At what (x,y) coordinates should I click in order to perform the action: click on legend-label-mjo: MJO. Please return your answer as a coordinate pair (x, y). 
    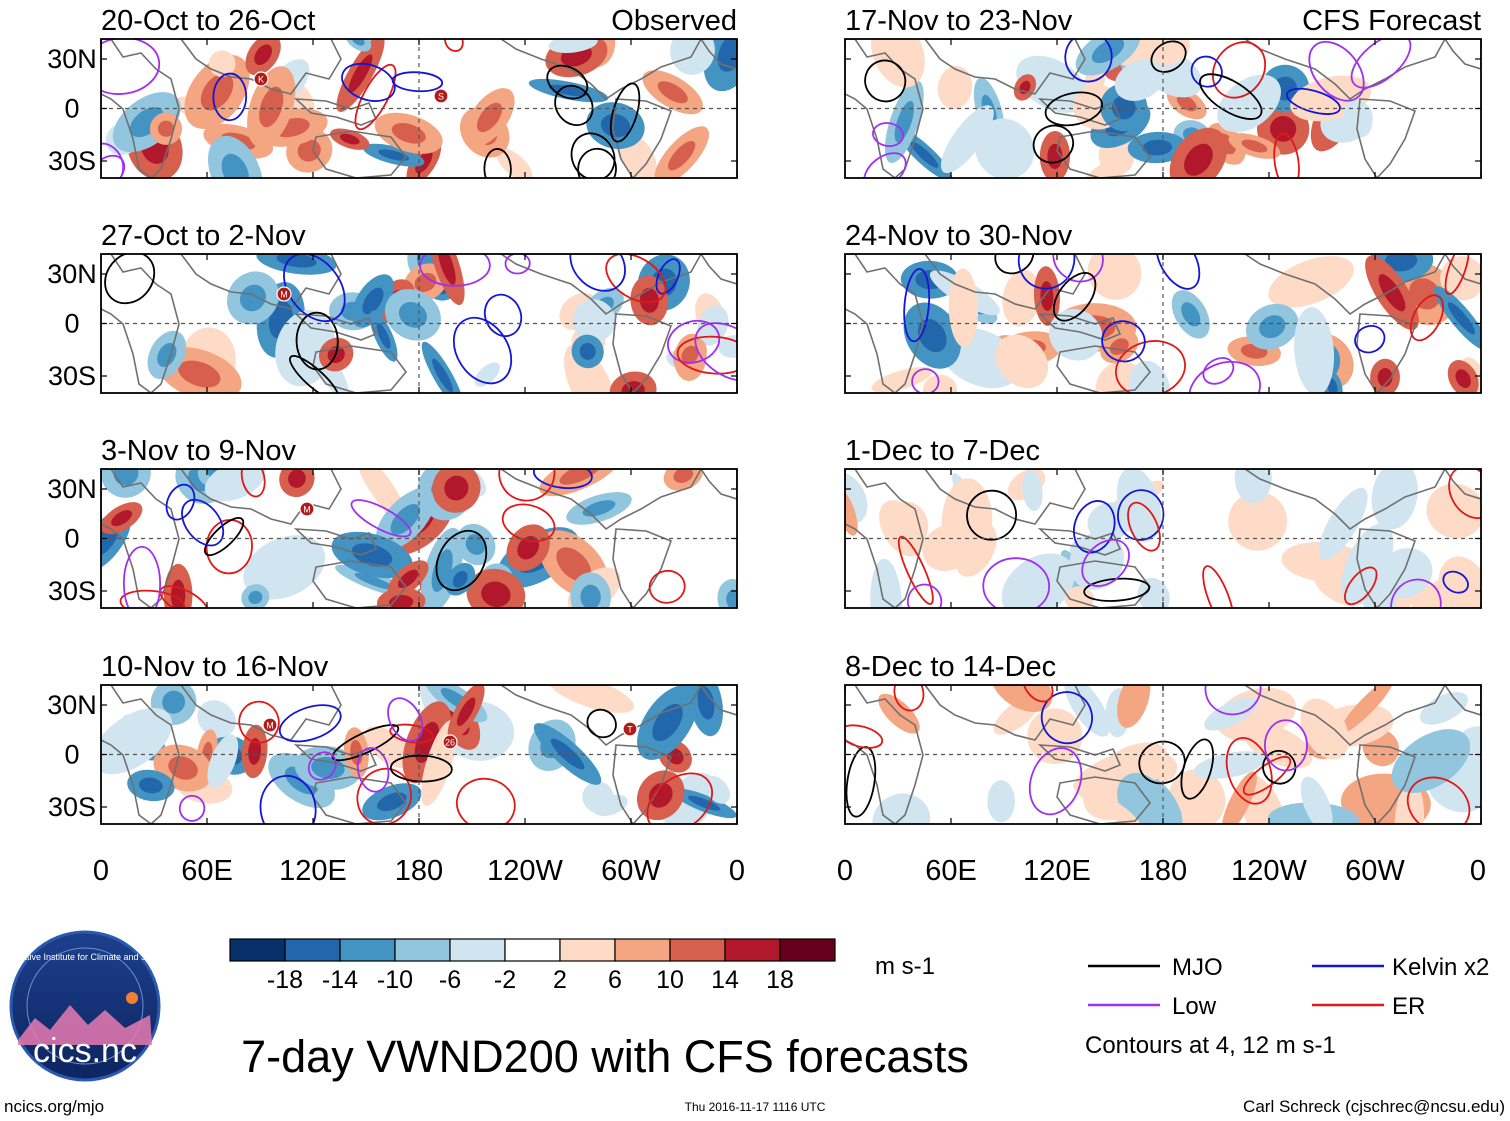
    Looking at the image, I should click on (1197, 967).